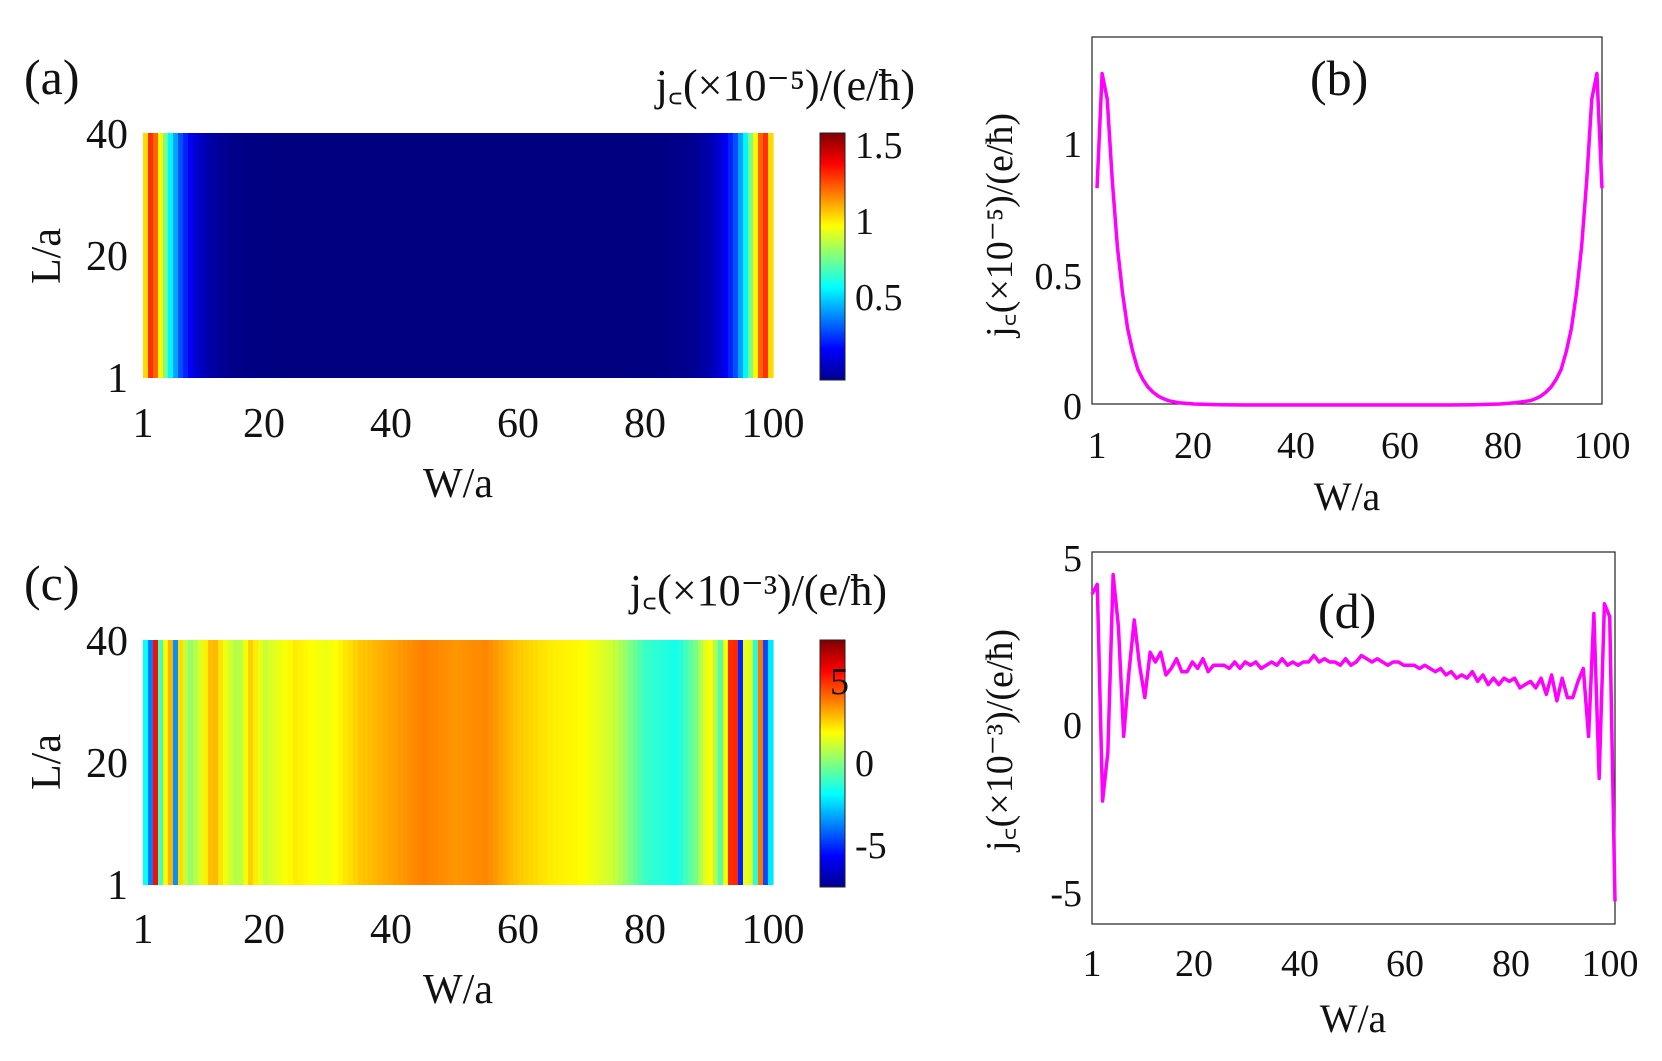  What do you see at coordinates (1349, 239) in the screenshot?
I see `line-plot-b` at bounding box center [1349, 239].